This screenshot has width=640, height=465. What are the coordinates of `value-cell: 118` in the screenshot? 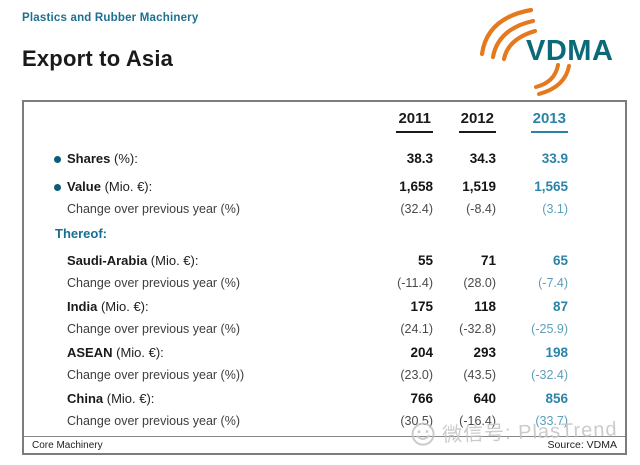 It's located at (485, 306).